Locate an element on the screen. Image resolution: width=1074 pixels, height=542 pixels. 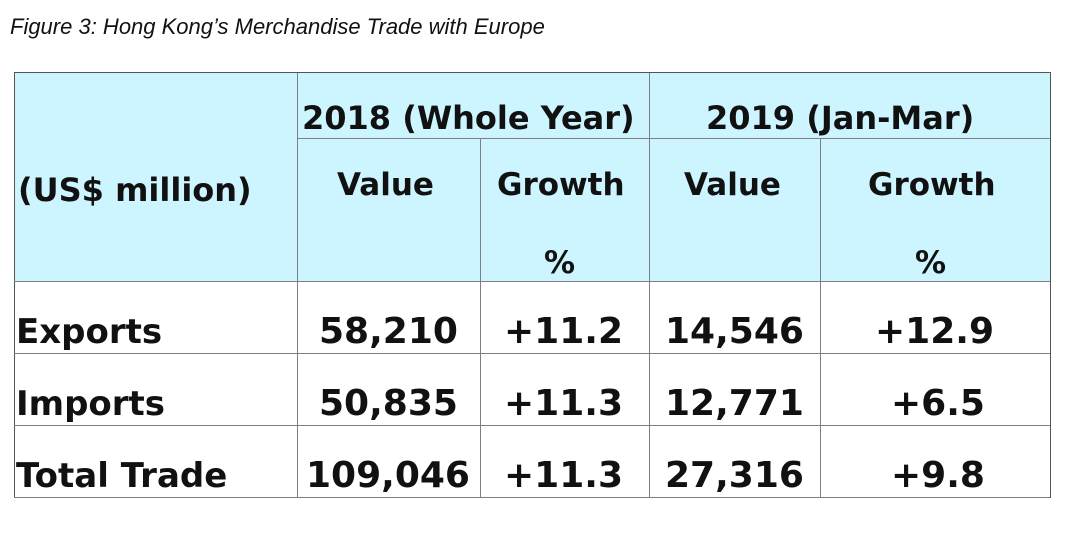
exports-growth-2018: +11.2 is located at coordinates (563, 331).